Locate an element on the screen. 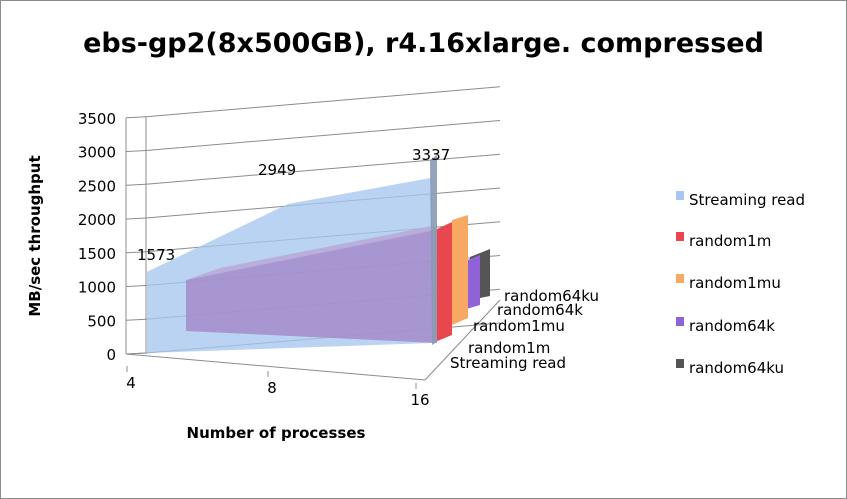 Image resolution: width=847 pixels, height=499 pixels. depth-tick-label: random1mu is located at coordinates (519, 326).